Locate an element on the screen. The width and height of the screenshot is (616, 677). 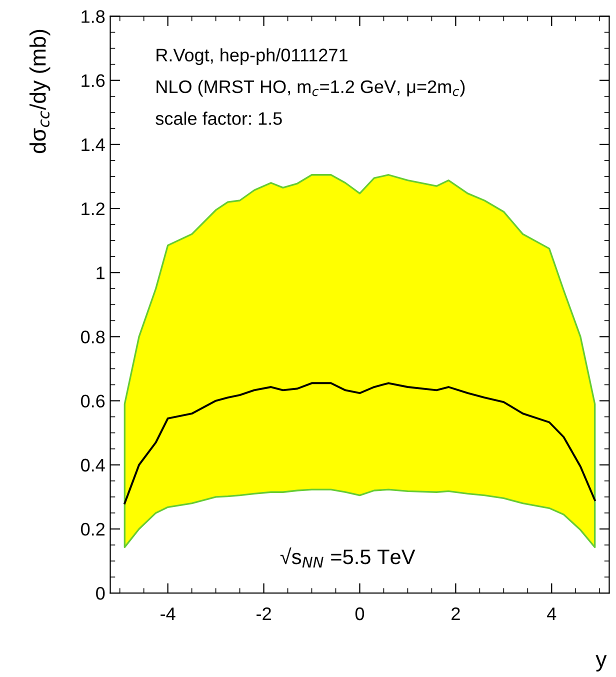
y-tick-label: 1.6 is located at coordinates (93, 81).